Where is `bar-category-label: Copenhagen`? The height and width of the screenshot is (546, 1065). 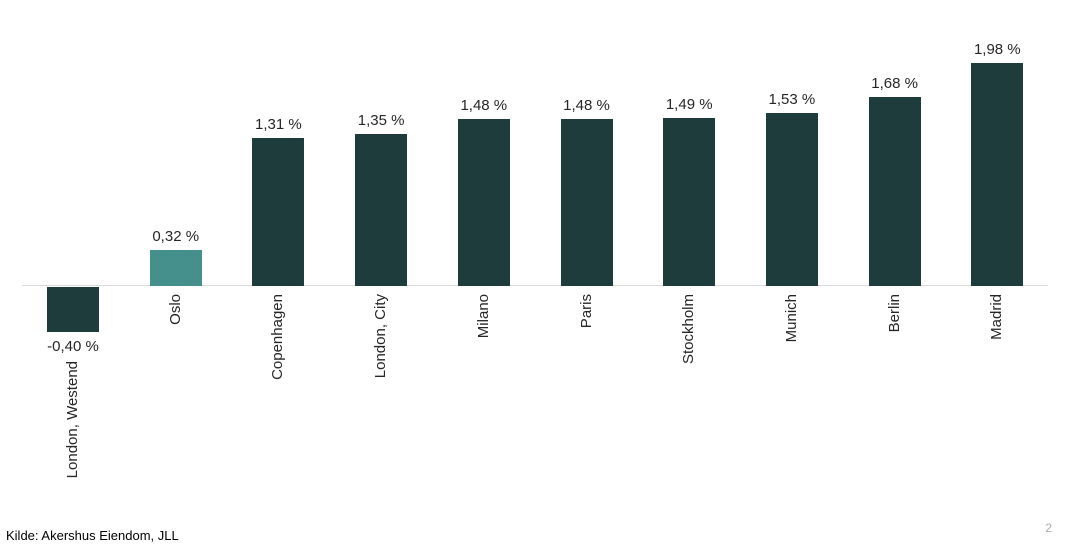 bar-category-label: Copenhagen is located at coordinates (278, 336).